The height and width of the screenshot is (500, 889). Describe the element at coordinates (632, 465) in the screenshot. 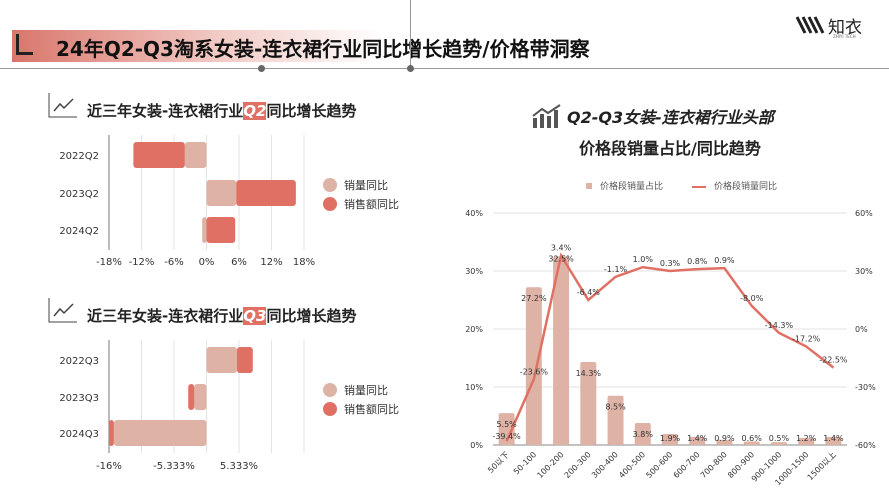

I see `x-category-label: 400-500` at that location.